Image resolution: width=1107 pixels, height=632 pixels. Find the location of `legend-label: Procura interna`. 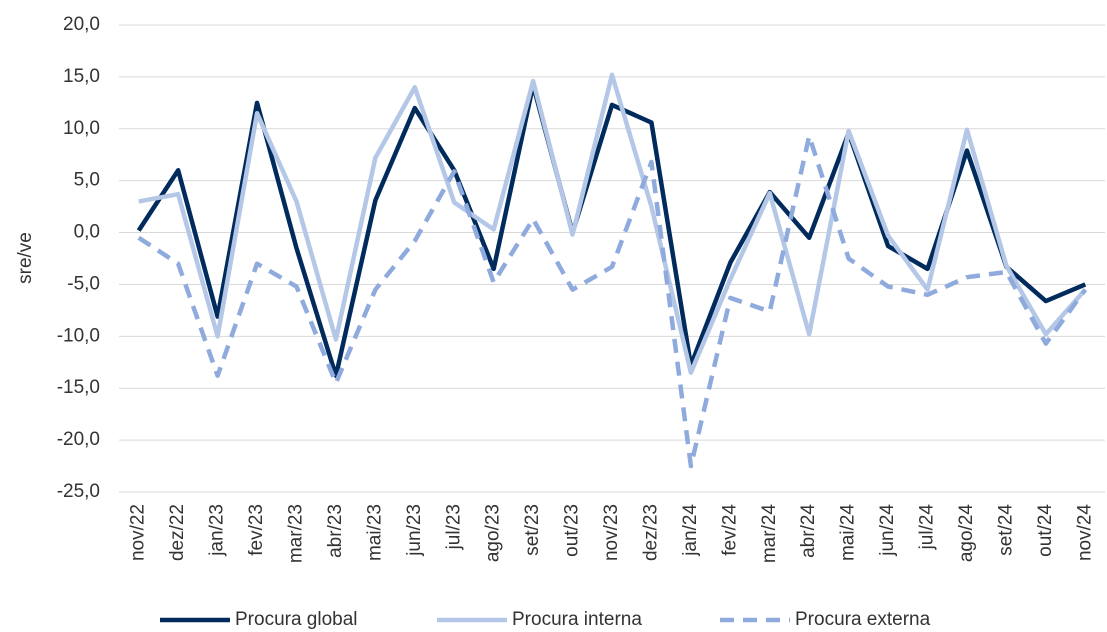

legend-label: Procura interna is located at coordinates (577, 619).